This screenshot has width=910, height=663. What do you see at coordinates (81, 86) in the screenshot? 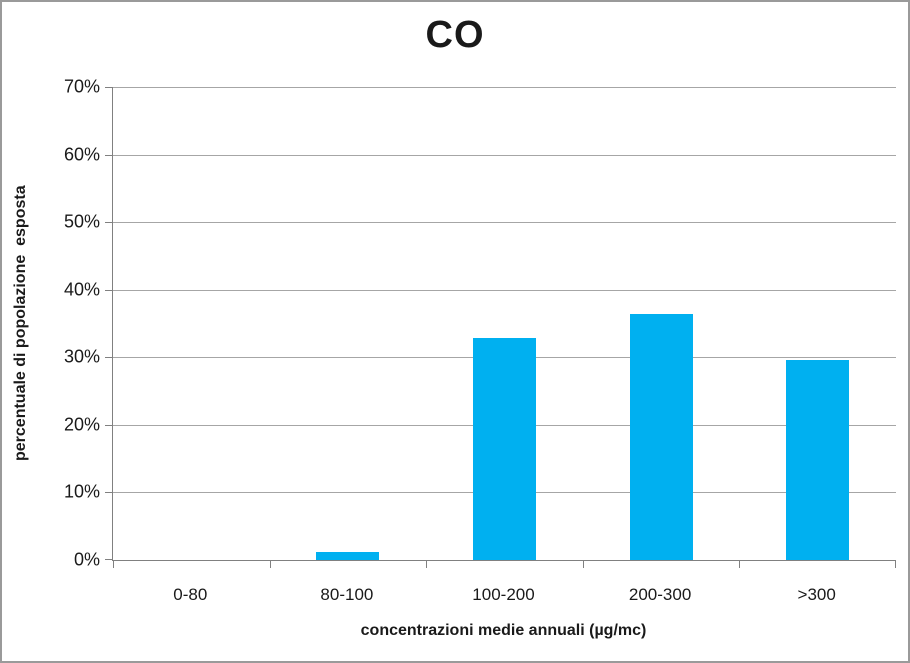
I see `y-axis-tick-label: 70%` at bounding box center [81, 86].